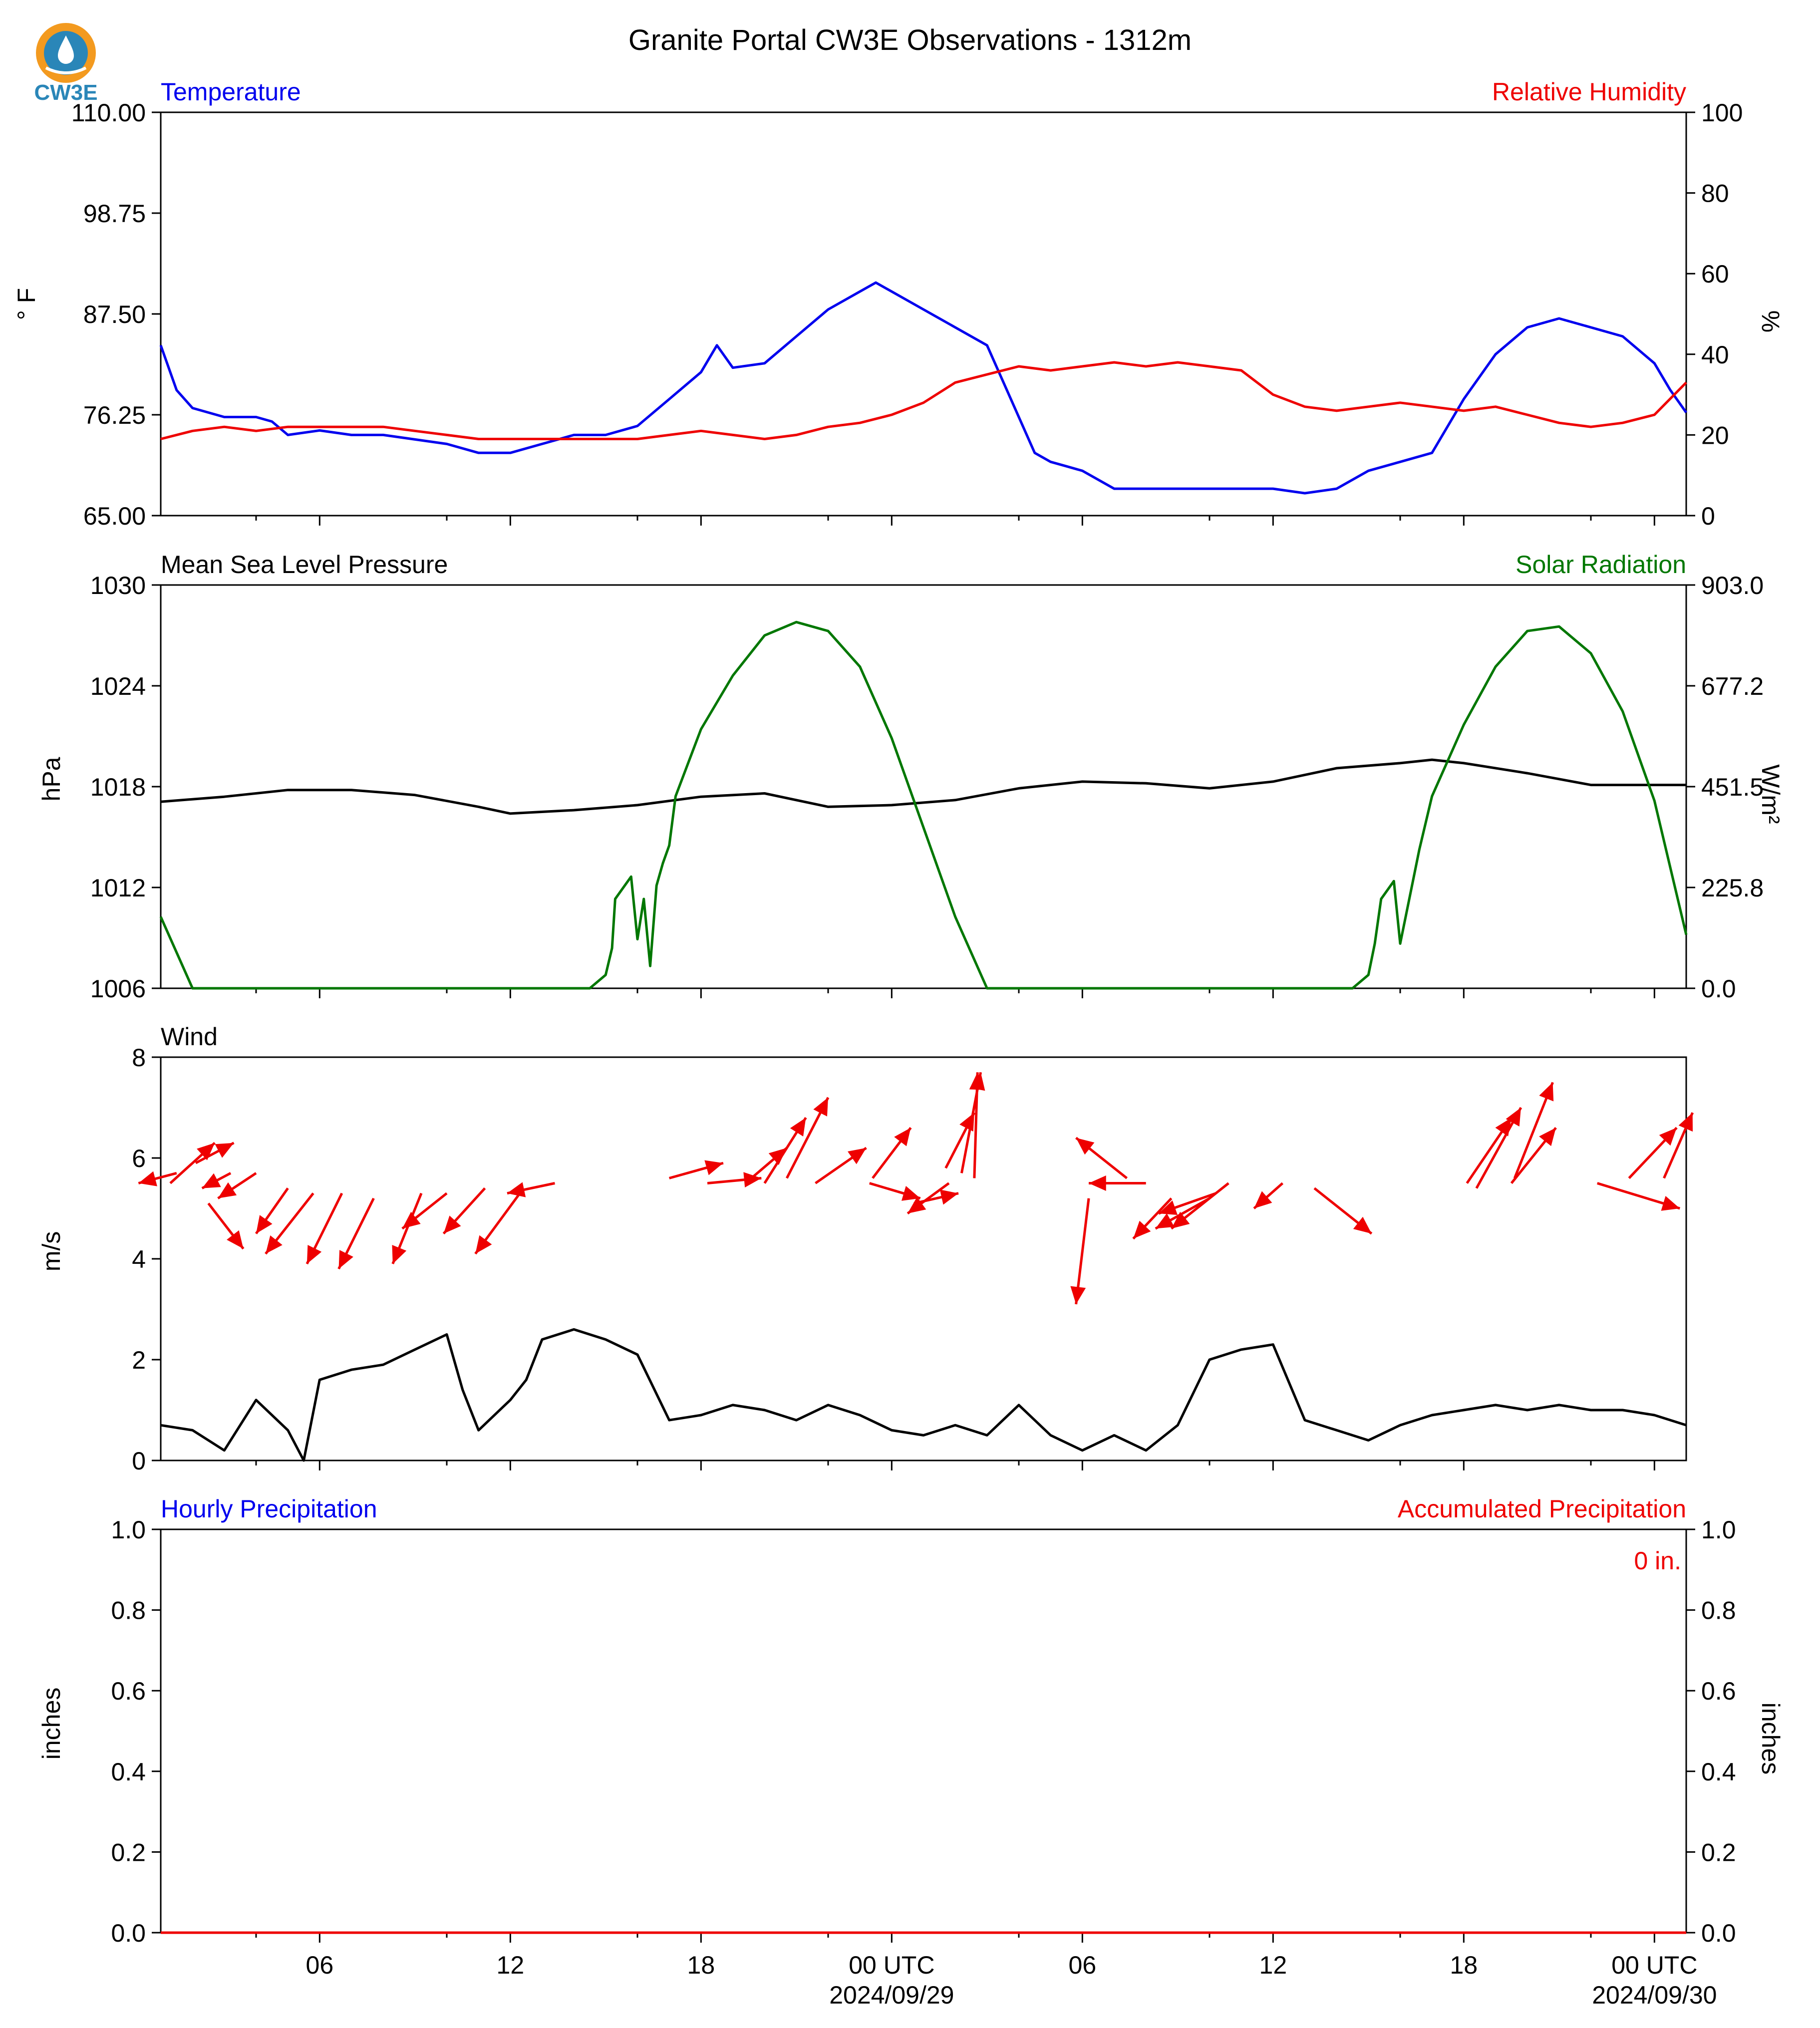 The height and width of the screenshot is (2028, 1820). I want to click on left-axis-label: hPa, so click(51, 779).